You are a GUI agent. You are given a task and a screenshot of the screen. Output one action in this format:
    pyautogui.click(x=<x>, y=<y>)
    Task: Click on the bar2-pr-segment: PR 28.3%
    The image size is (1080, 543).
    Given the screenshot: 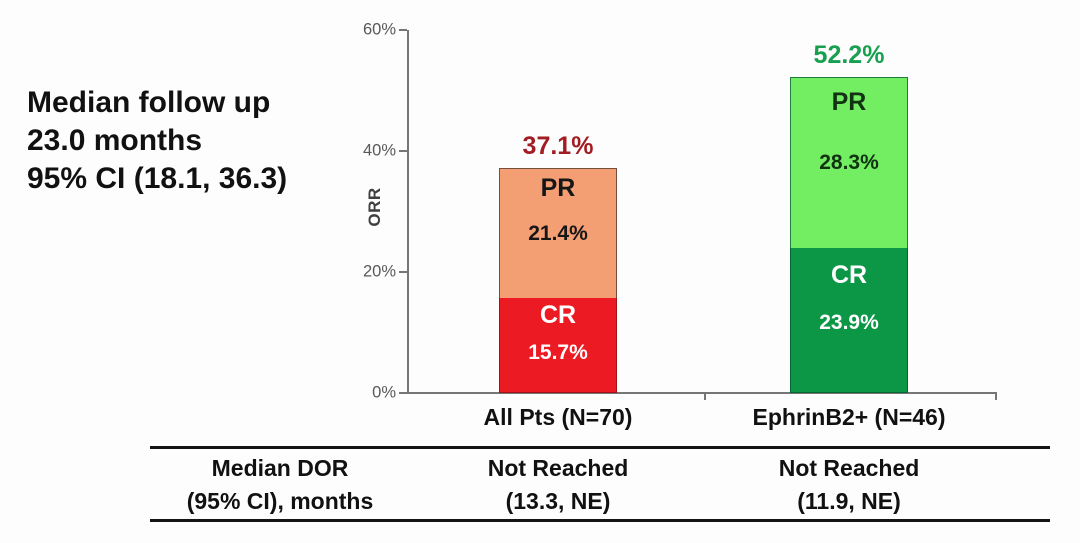 What is the action you would take?
    pyautogui.click(x=849, y=162)
    